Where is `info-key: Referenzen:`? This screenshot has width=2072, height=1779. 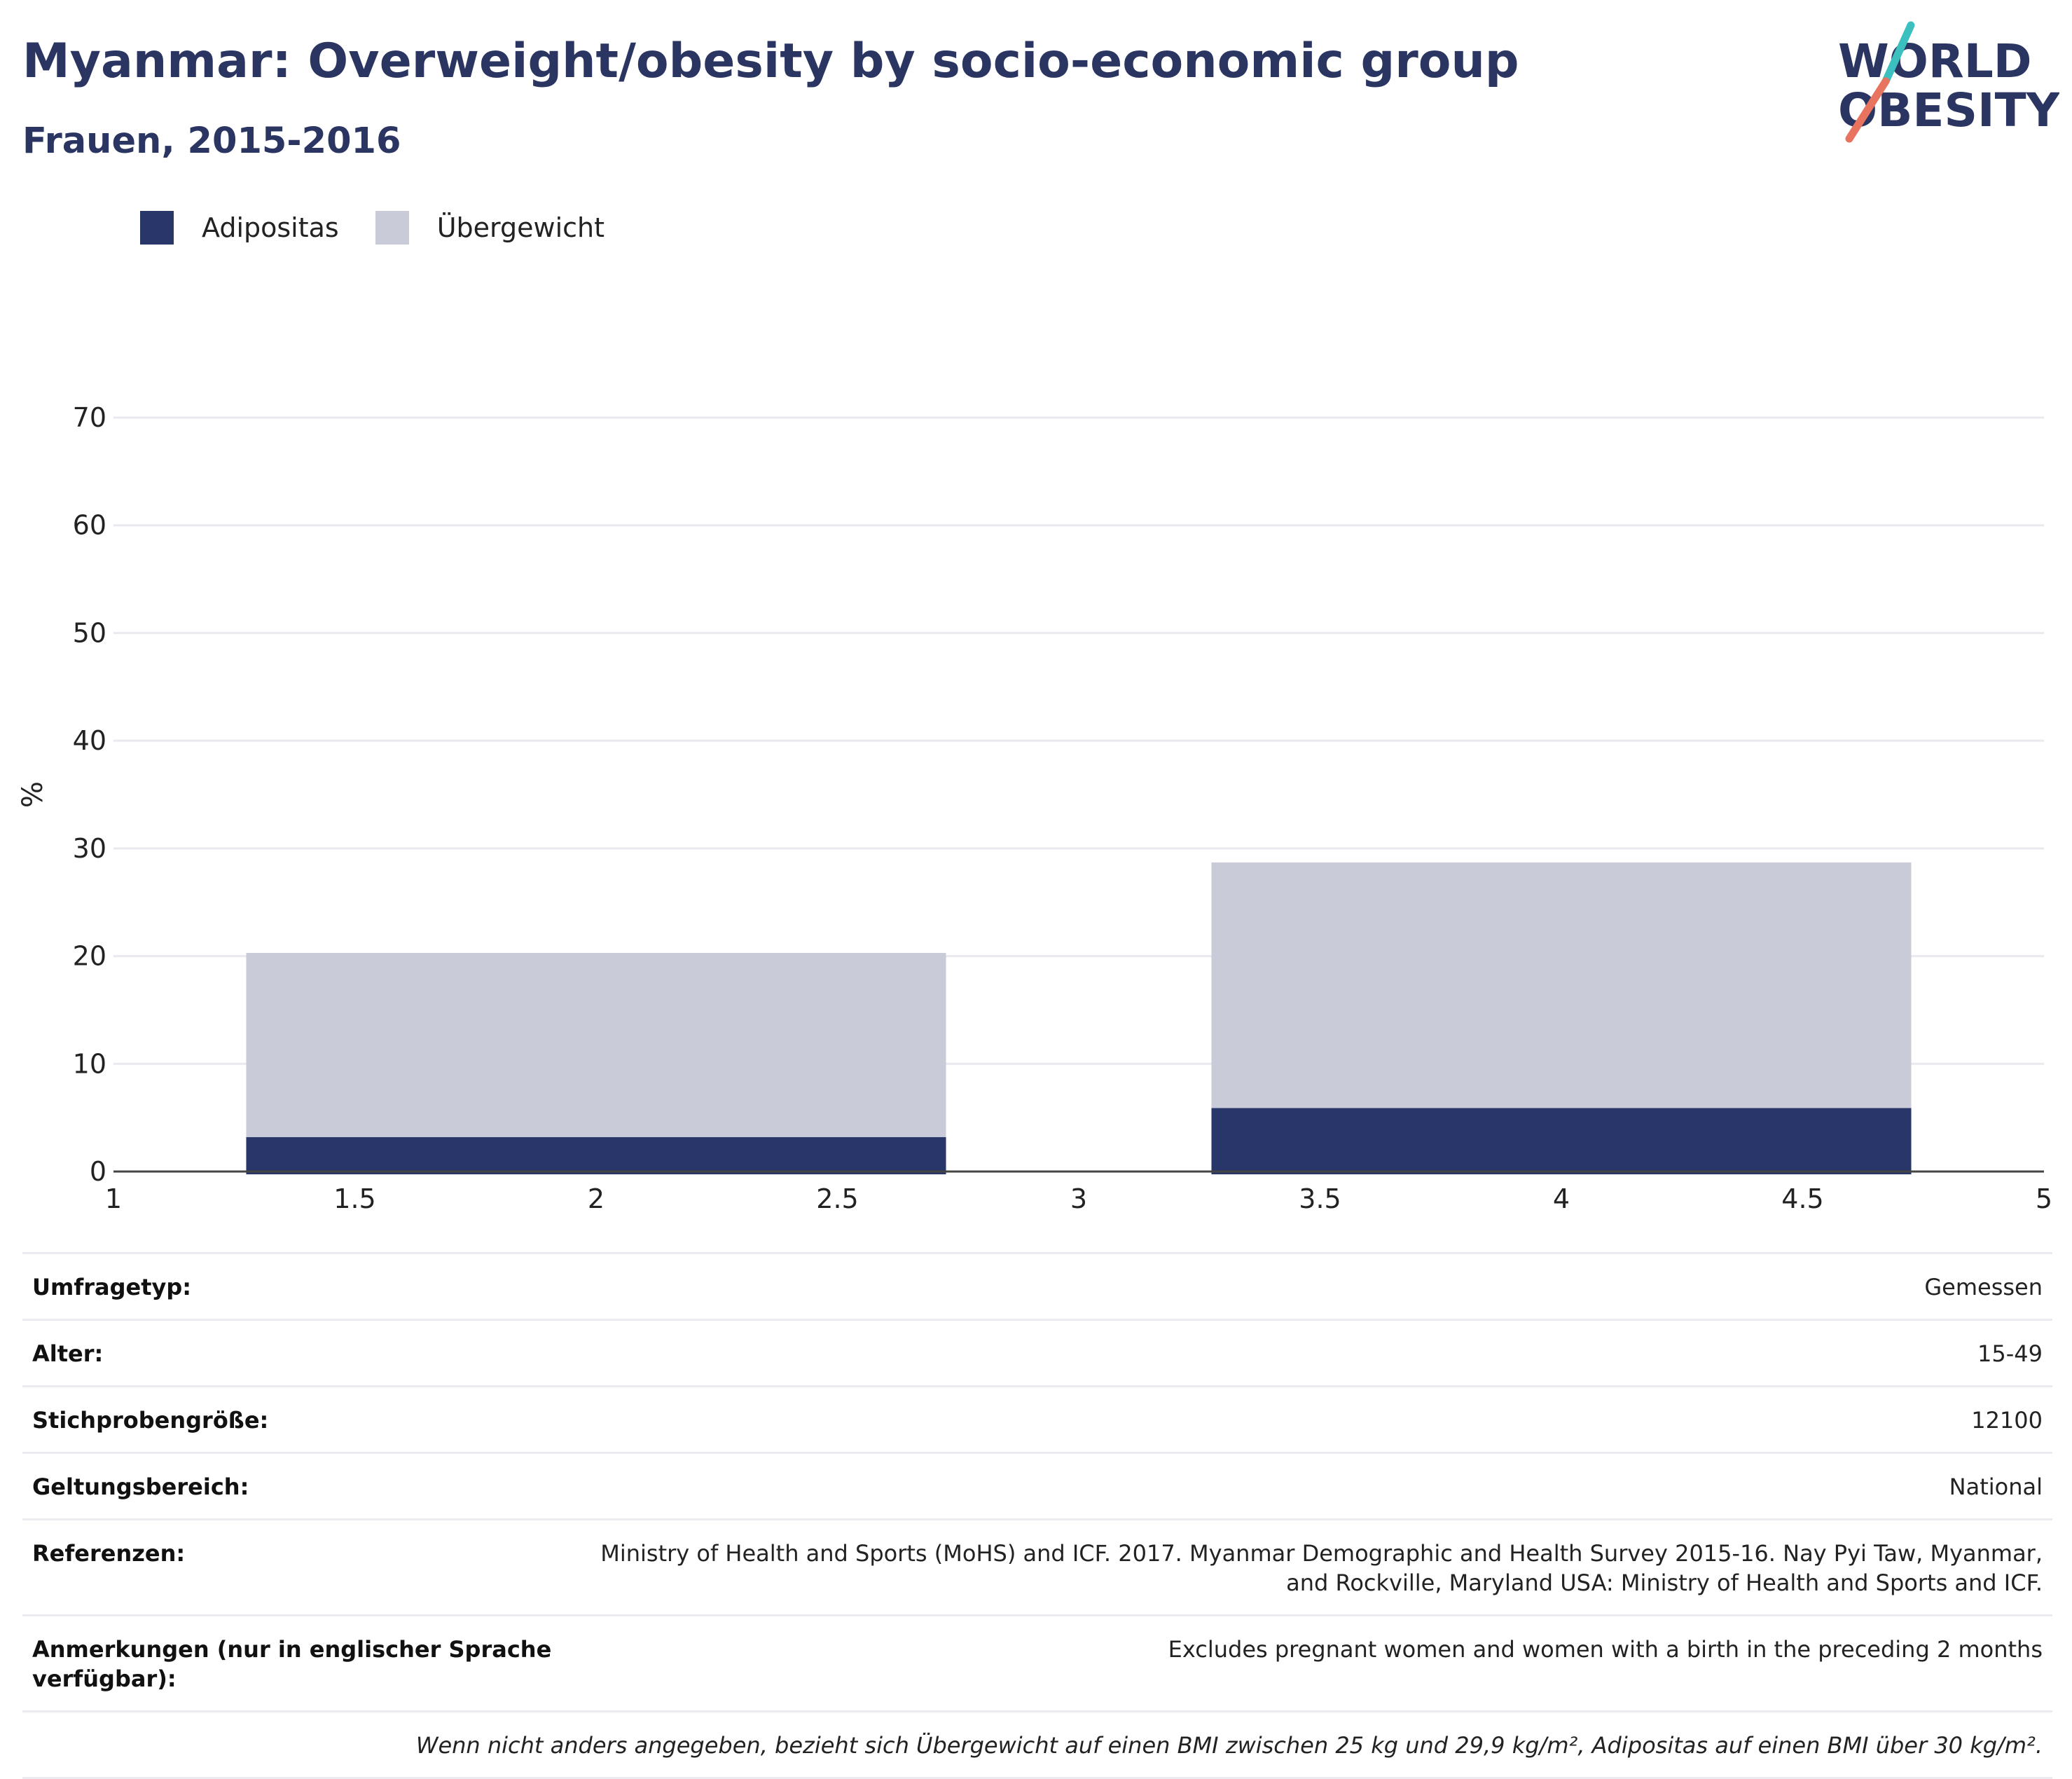
info-key: Referenzen: is located at coordinates (109, 1553).